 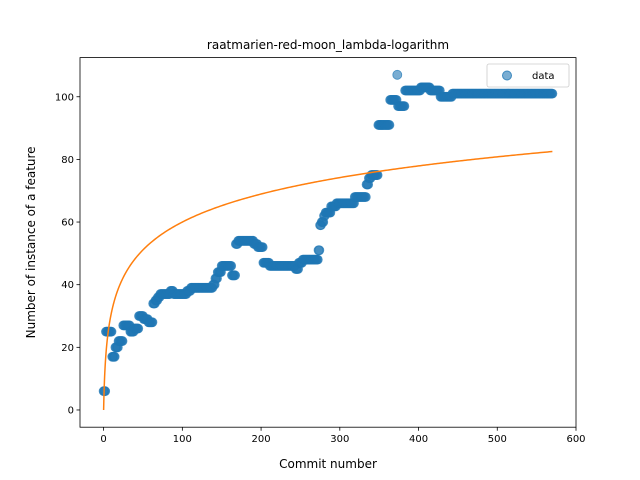 I want to click on x-tick-label: 0, so click(x=103, y=439).